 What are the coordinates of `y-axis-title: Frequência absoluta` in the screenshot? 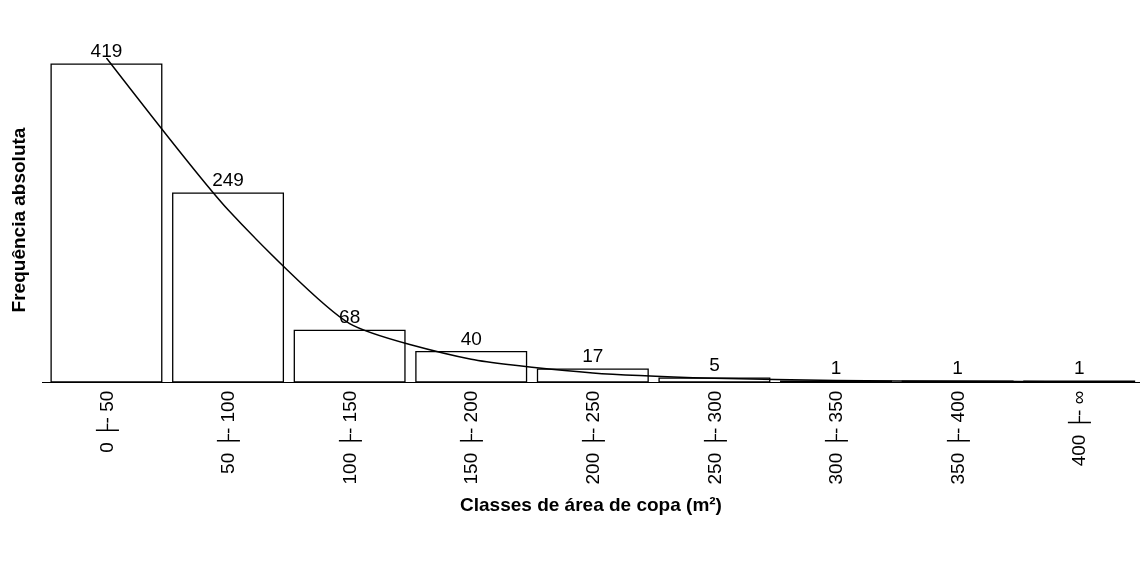 It's located at (18, 220).